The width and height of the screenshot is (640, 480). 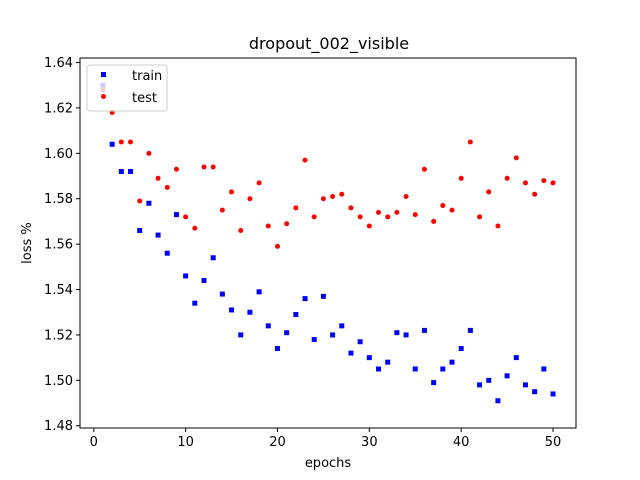 I want to click on y-tick-label: 1.48, so click(x=58, y=426).